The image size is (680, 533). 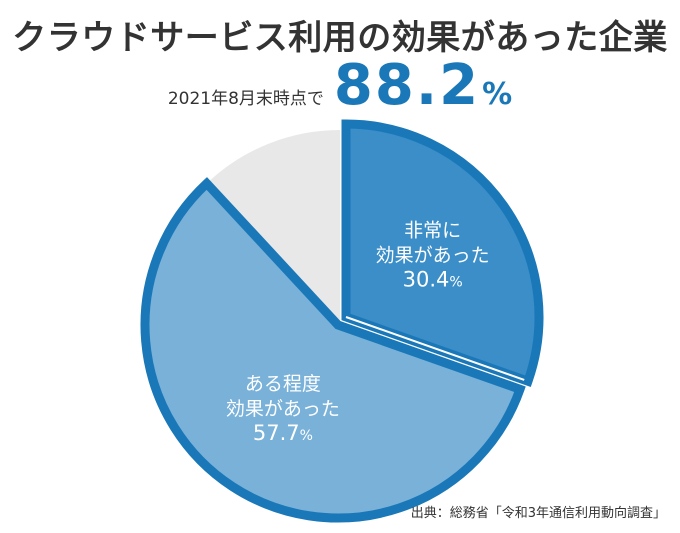 I want to click on subtitle-row: 2021年8月末時点で 88.2 %, so click(x=340, y=86).